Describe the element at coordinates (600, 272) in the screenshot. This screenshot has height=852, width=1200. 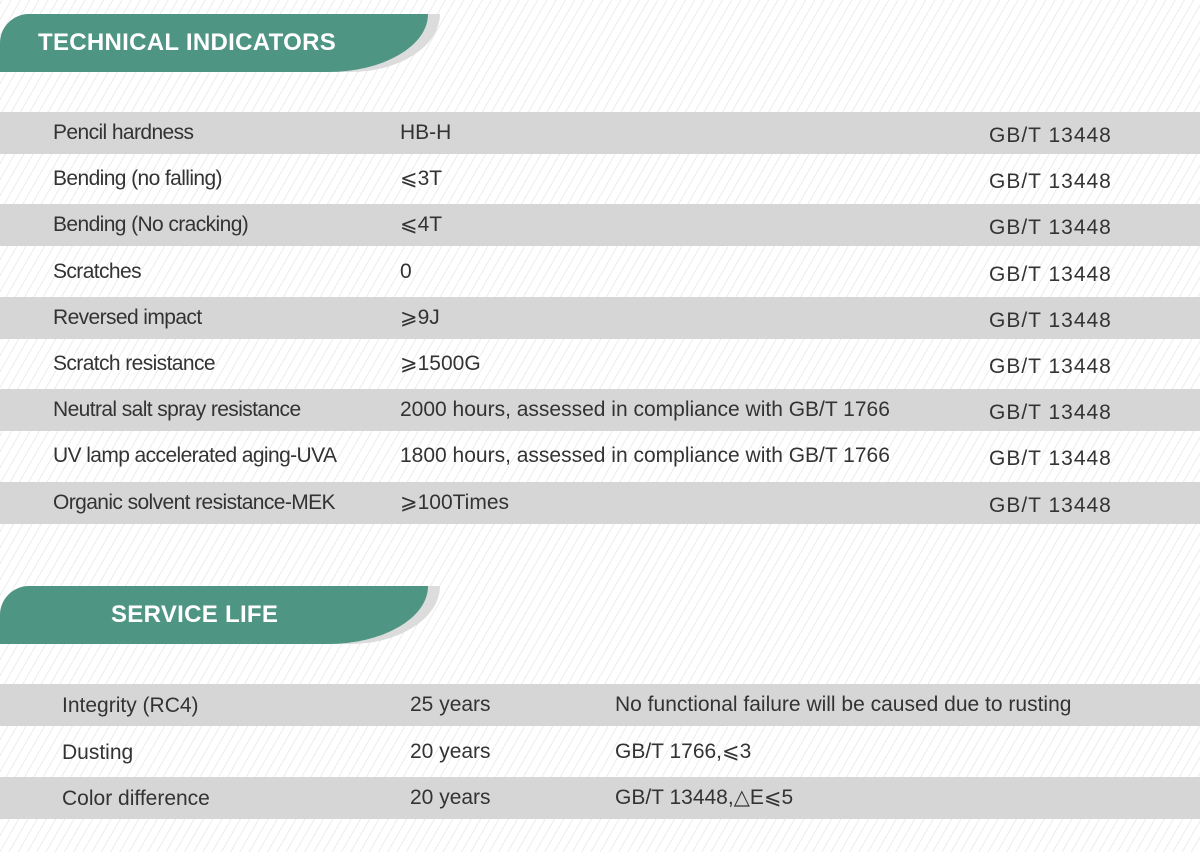
I see `table-row: Scratches 0 GB/T 13448` at that location.